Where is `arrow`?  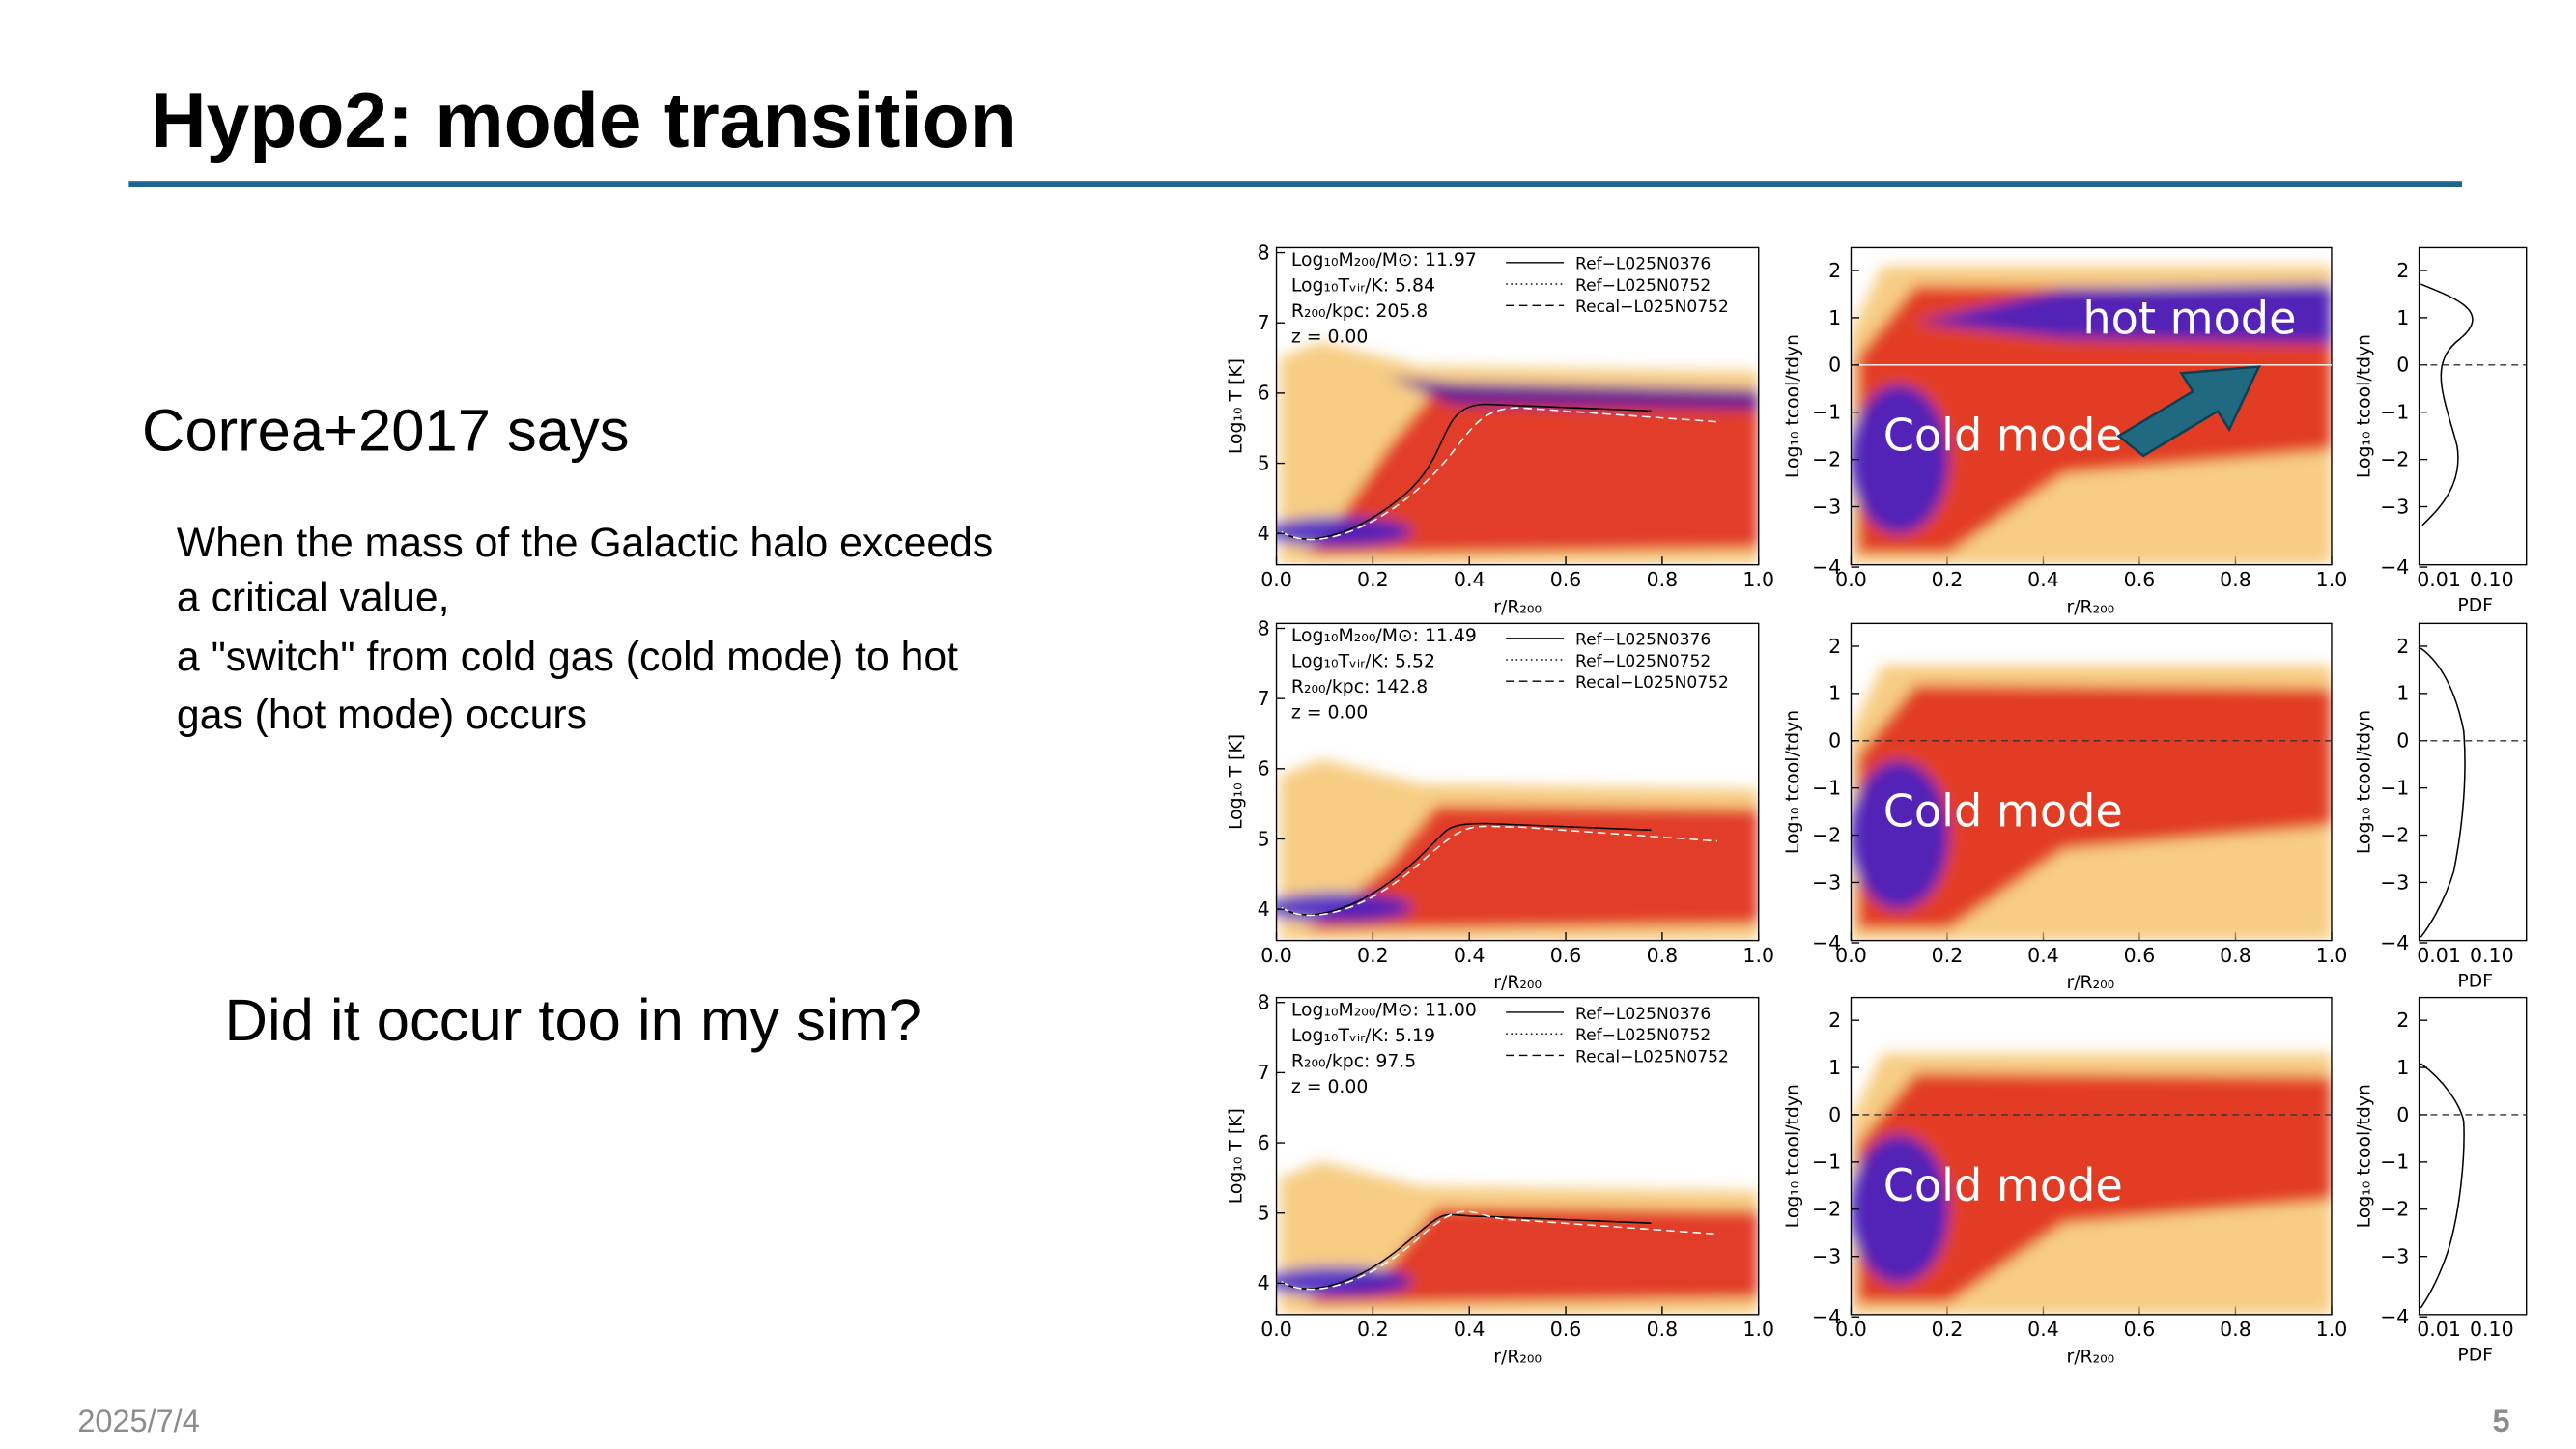
arrow is located at coordinates (2188, 411).